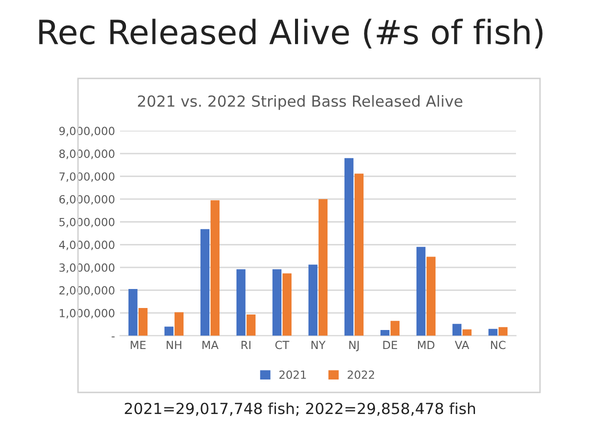  What do you see at coordinates (87, 313) in the screenshot?
I see `y-tick-label: 1,000,000` at bounding box center [87, 313].